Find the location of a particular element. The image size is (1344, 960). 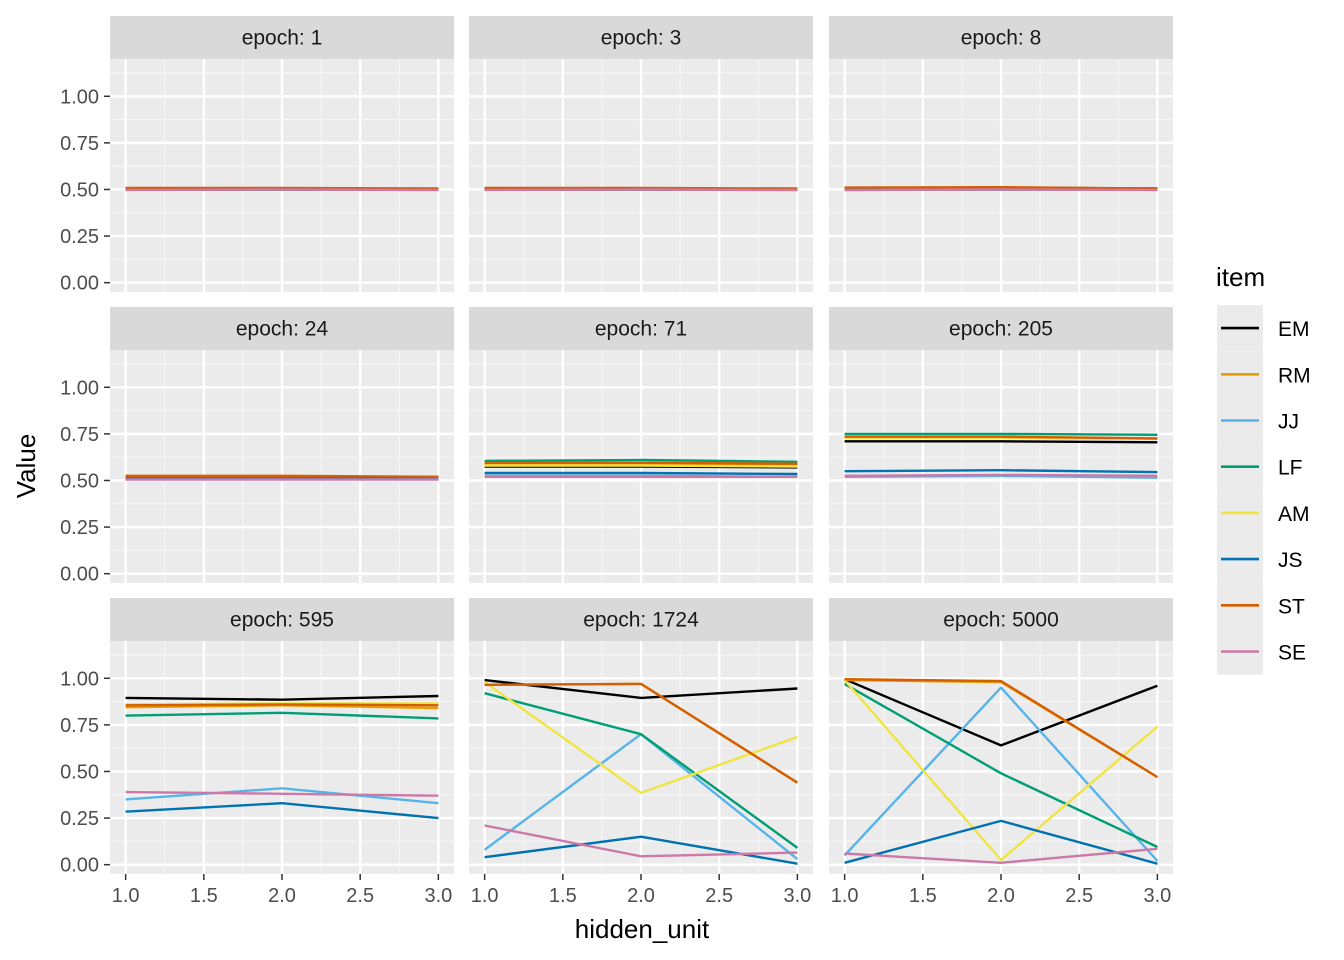

facet-strip-label: epoch: 1724 is located at coordinates (641, 620).